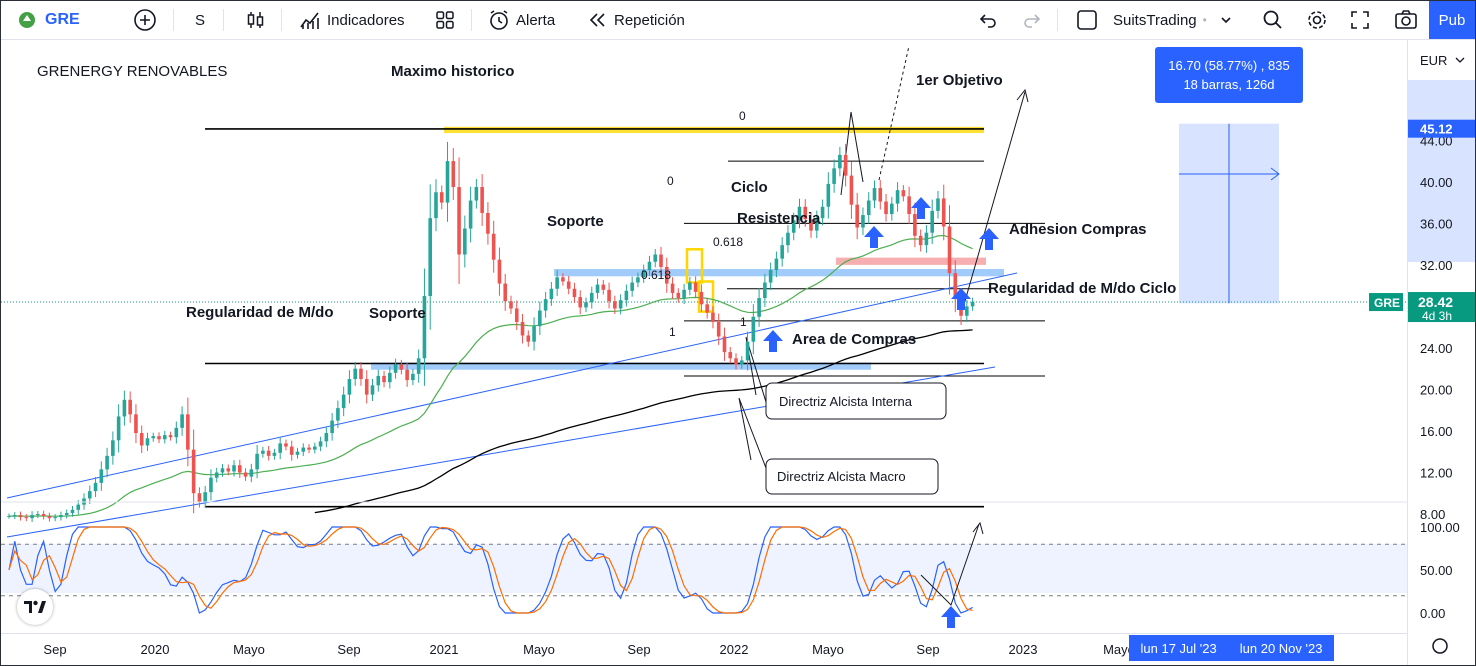 This screenshot has height=666, width=1476. I want to click on symbol-search: GRE, so click(48, 20).